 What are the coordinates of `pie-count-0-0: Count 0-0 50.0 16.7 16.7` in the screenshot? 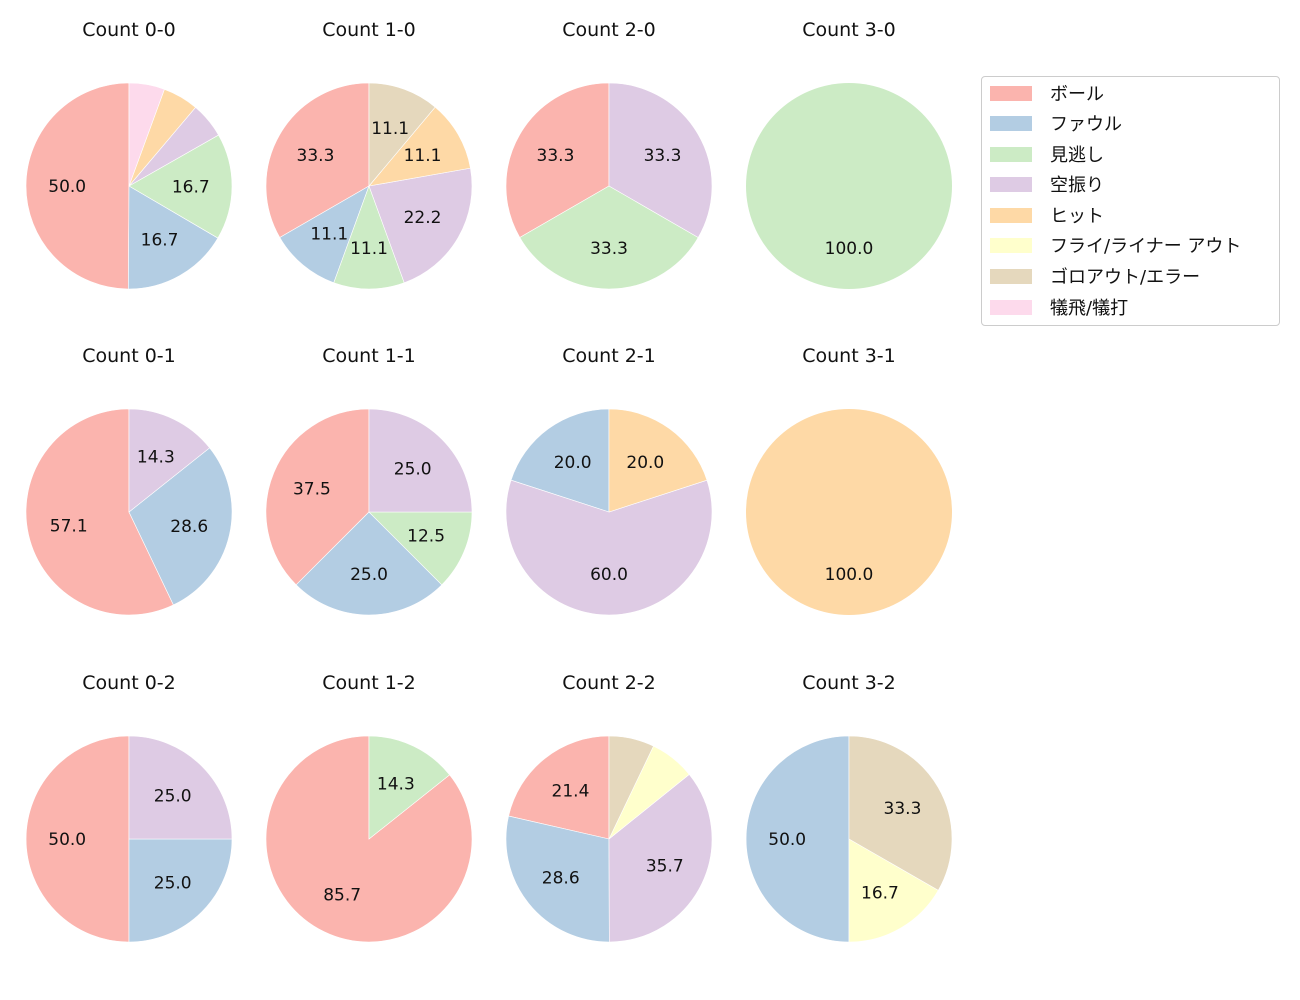 It's located at (129, 154).